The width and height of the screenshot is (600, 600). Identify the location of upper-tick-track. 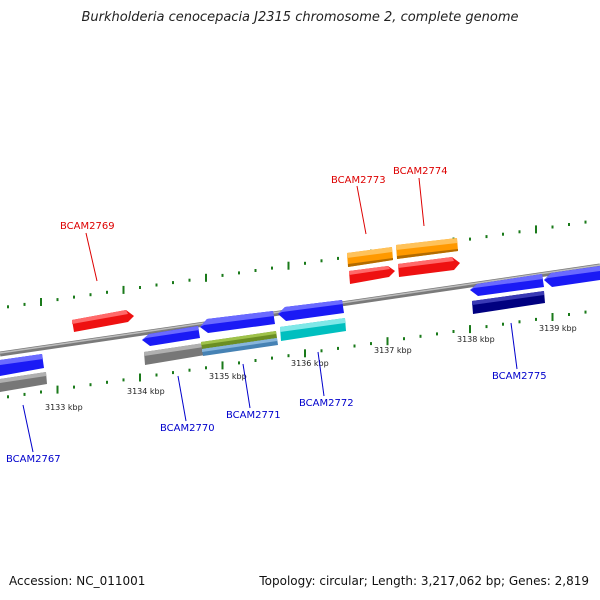
(297, 264).